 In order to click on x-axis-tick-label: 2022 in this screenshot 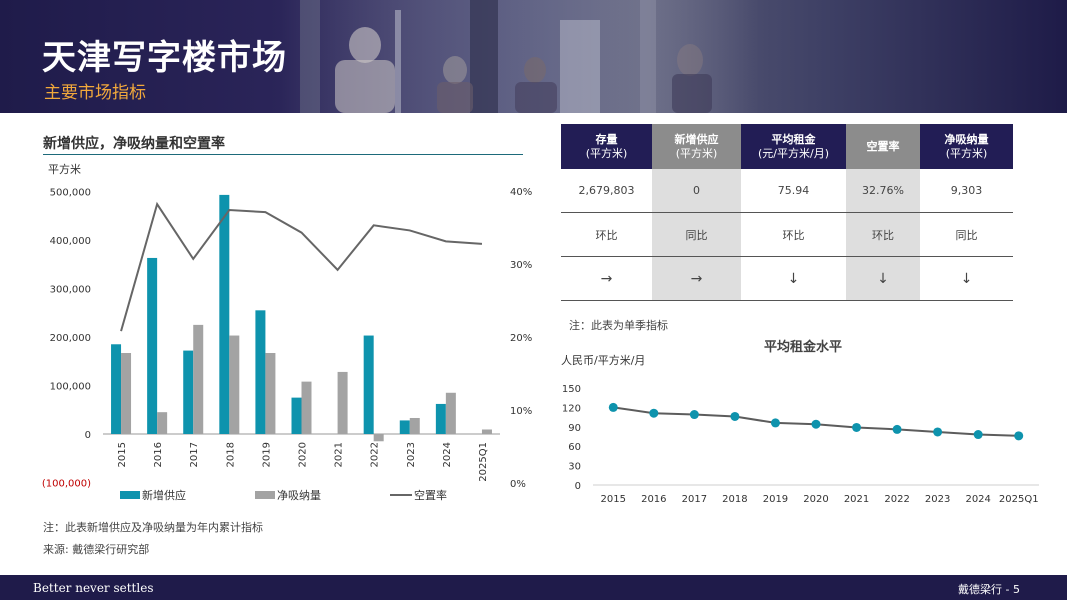, I will do `click(375, 454)`.